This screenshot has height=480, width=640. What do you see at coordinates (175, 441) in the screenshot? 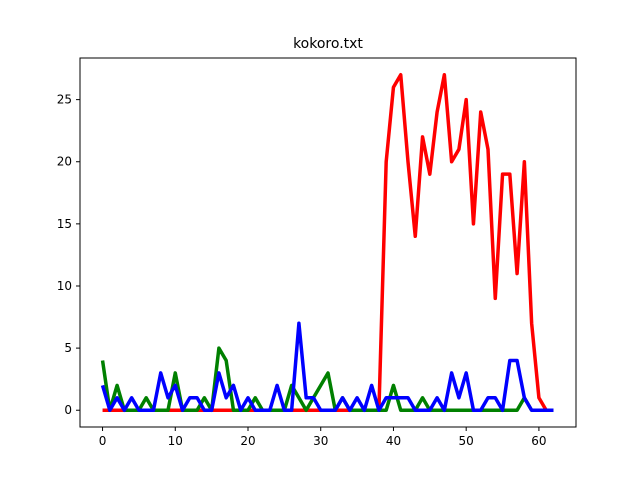
I see `x-tick-label: 10` at bounding box center [175, 441].